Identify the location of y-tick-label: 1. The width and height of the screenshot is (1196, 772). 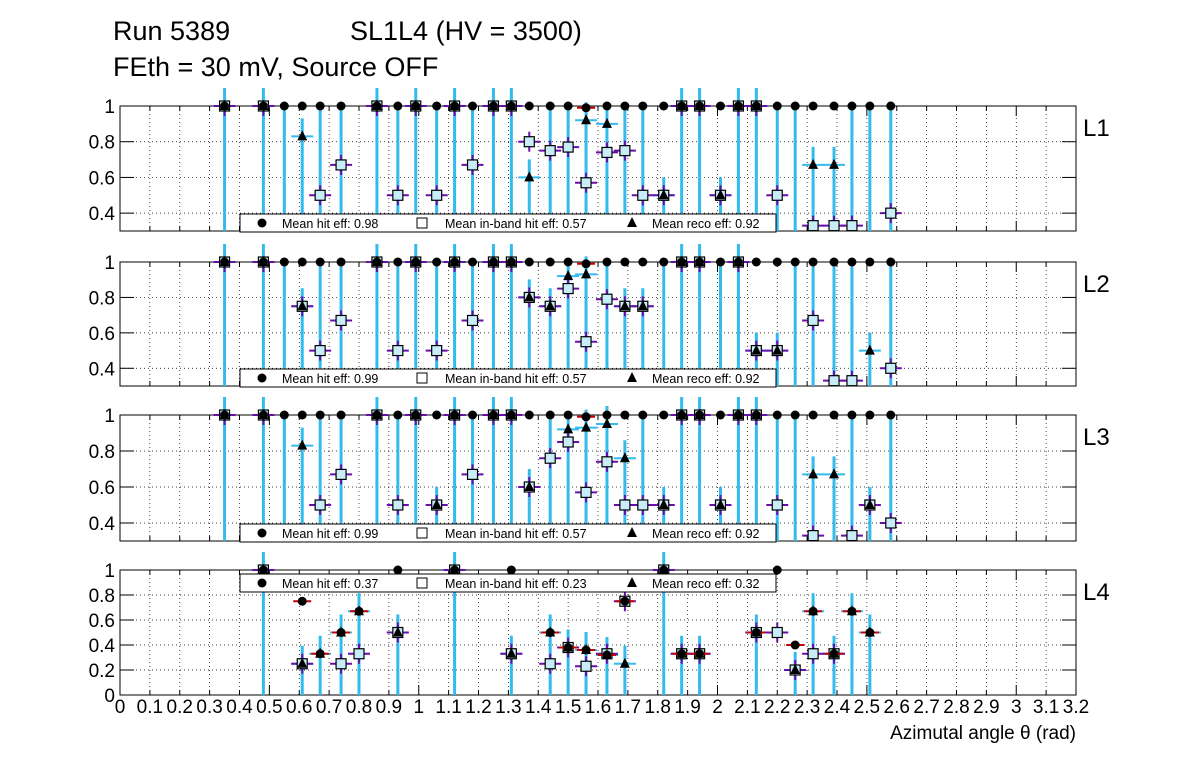
(109, 107).